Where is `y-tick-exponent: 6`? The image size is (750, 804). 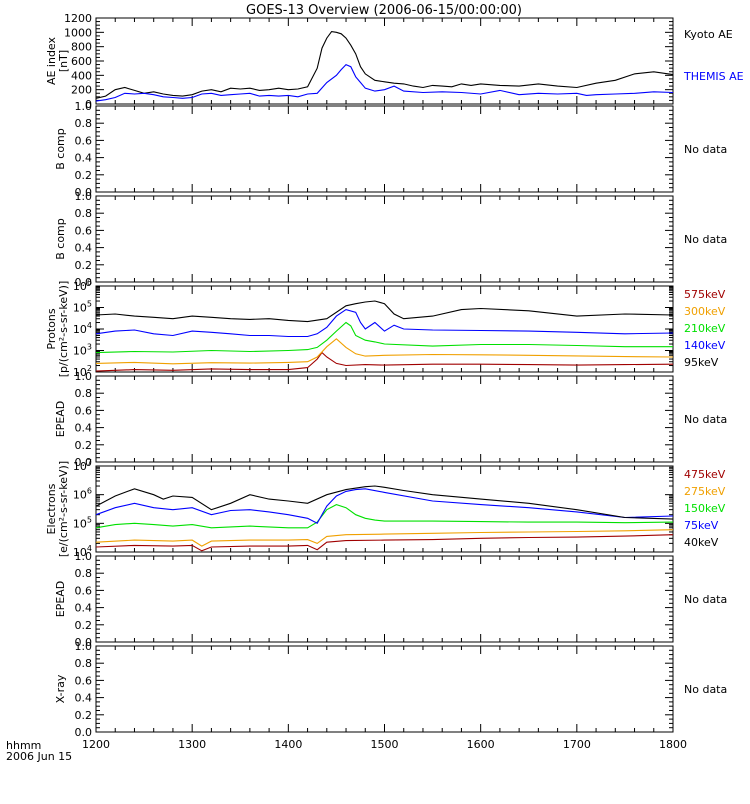 y-tick-exponent: 6 is located at coordinates (89, 282).